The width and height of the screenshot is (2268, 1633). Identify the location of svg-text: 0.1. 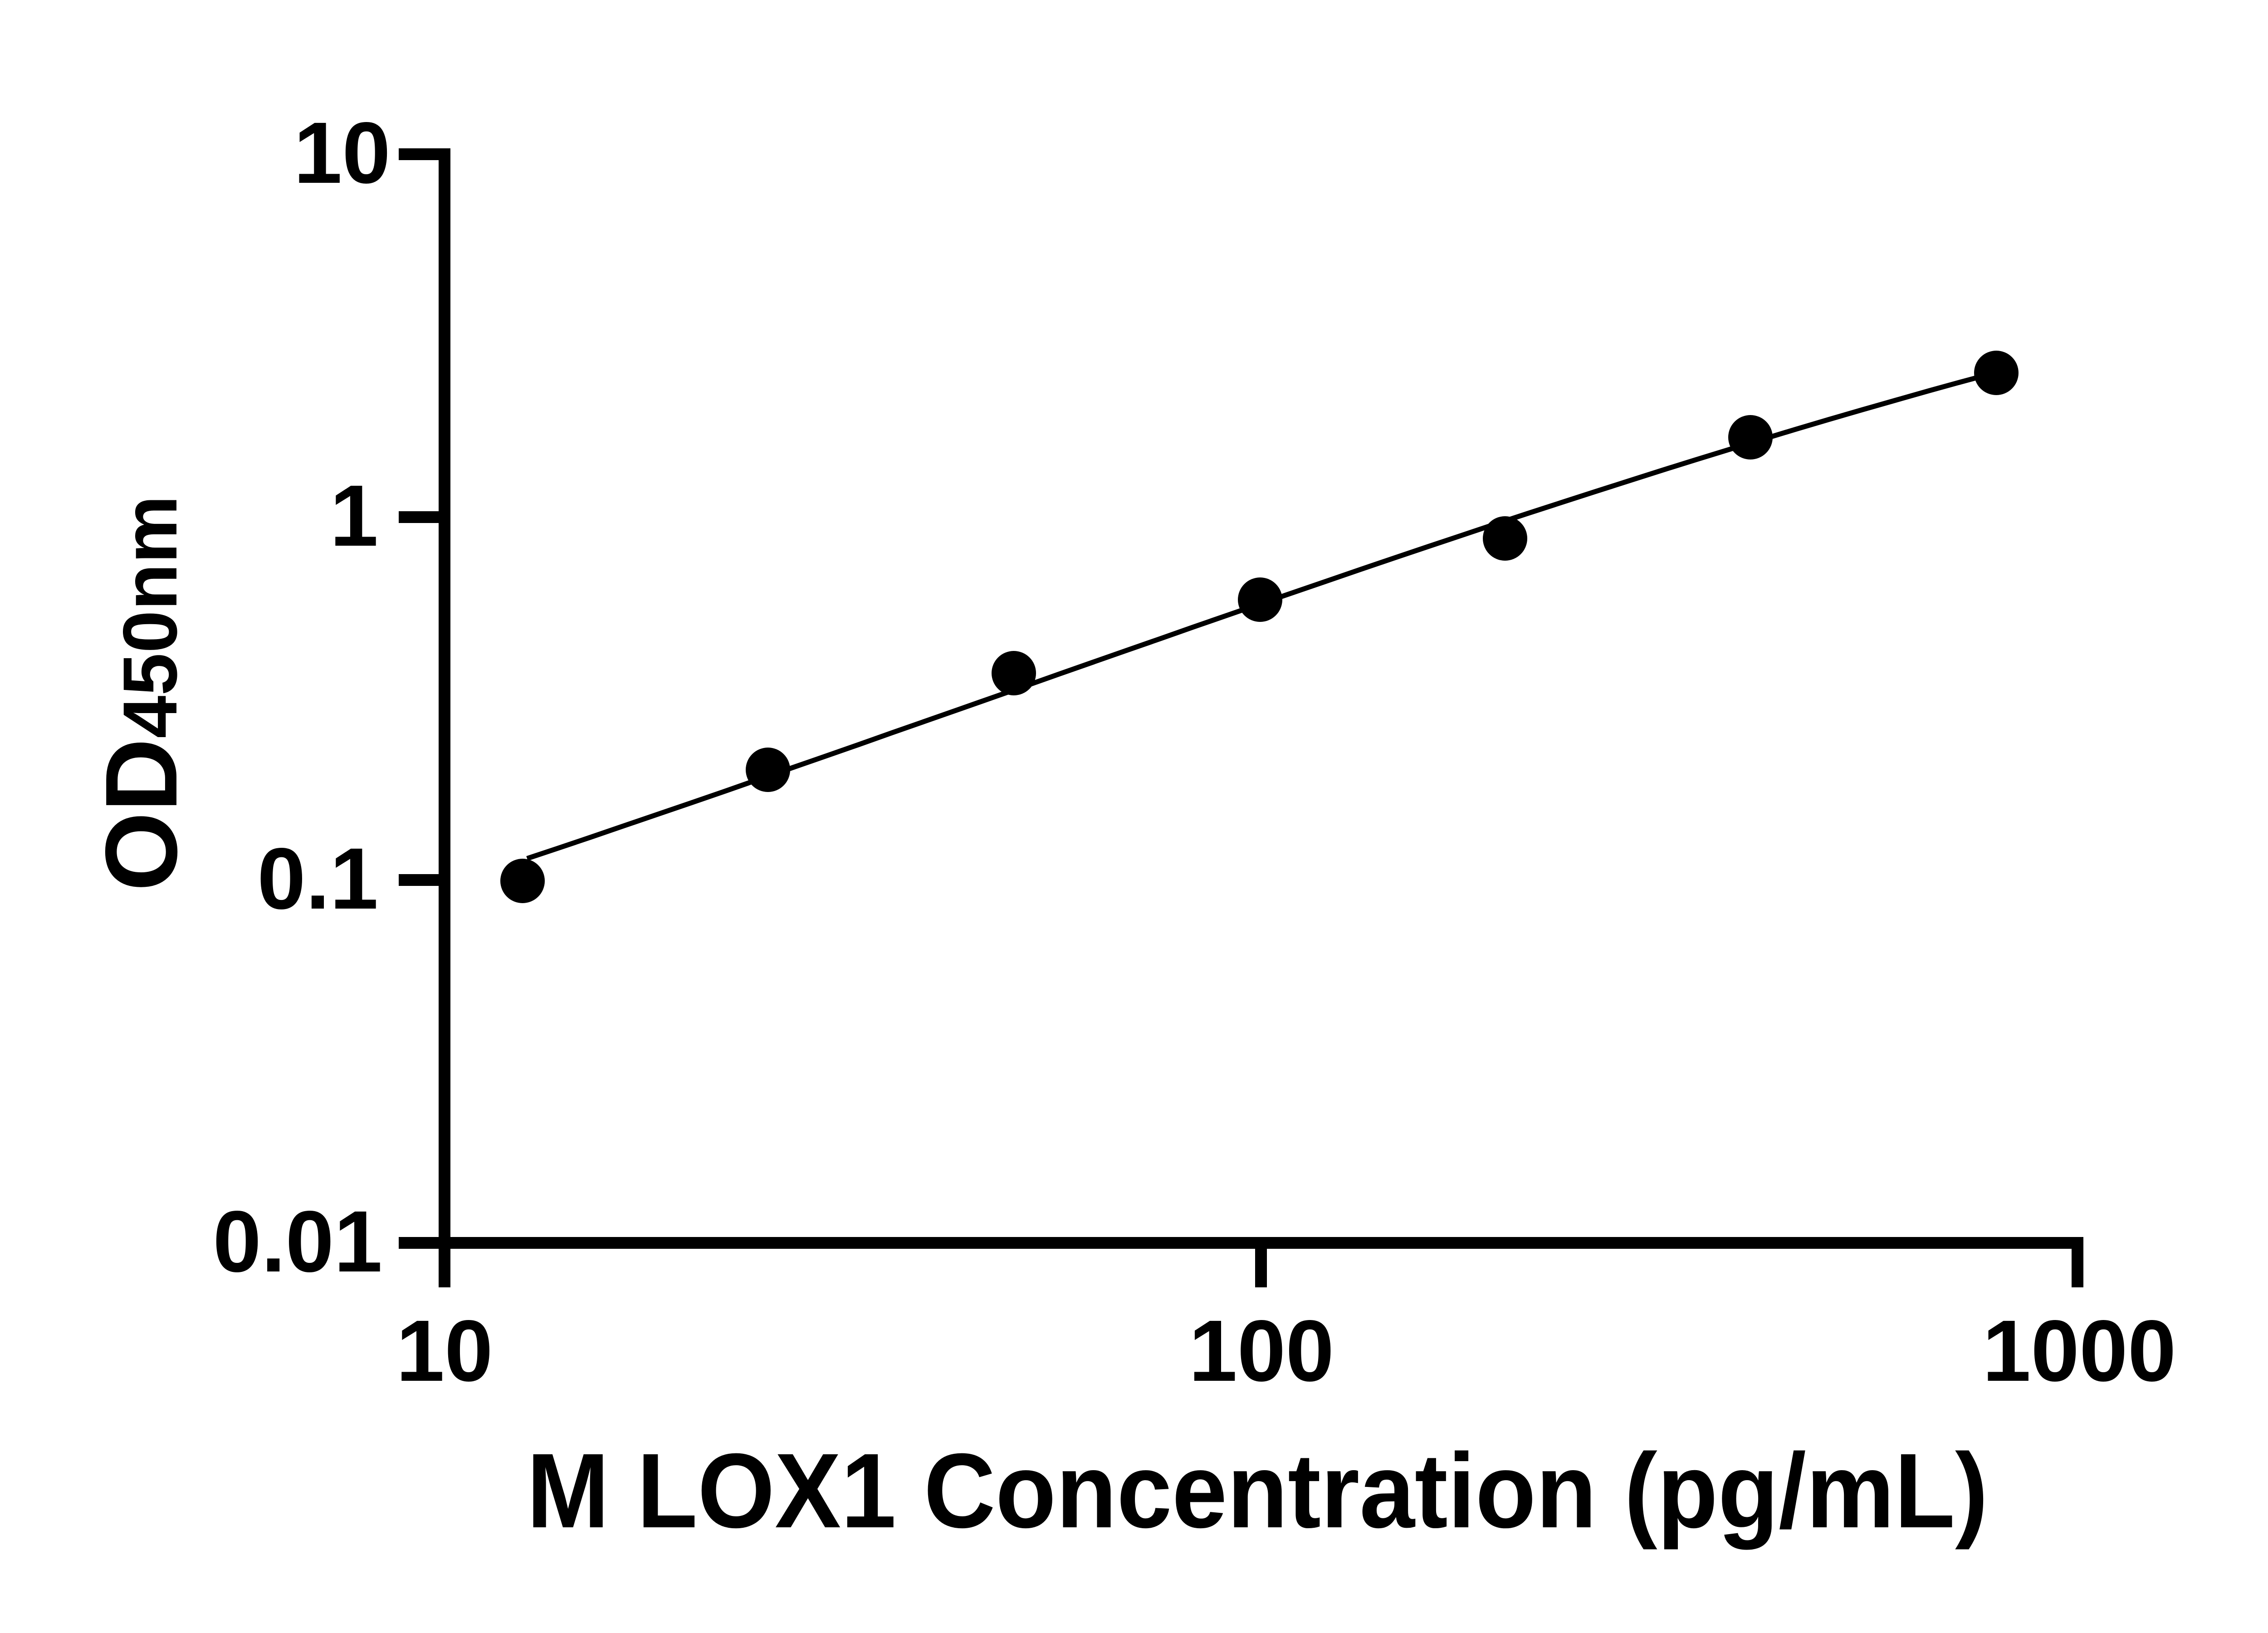
(318, 878).